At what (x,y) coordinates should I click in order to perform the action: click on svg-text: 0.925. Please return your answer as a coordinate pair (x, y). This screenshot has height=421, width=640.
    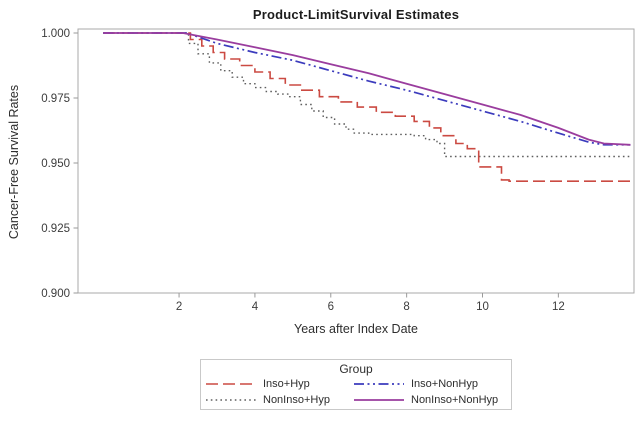
    Looking at the image, I should click on (55, 229).